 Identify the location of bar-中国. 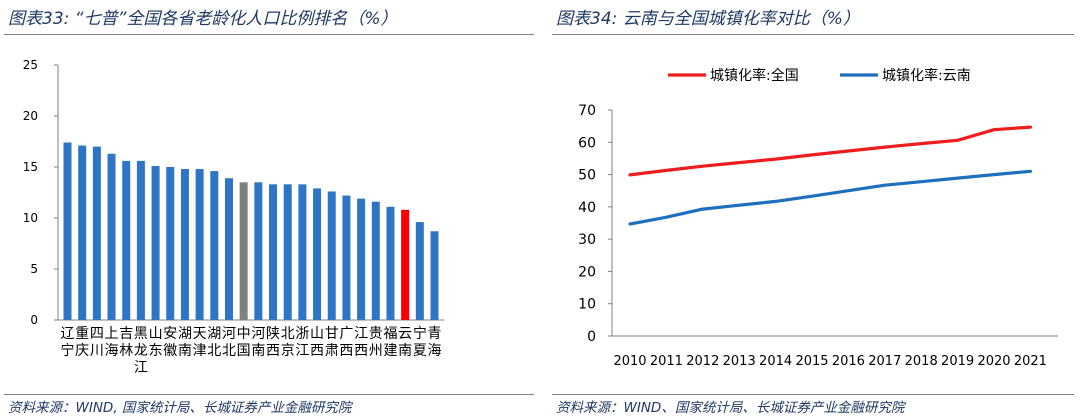
(243, 251).